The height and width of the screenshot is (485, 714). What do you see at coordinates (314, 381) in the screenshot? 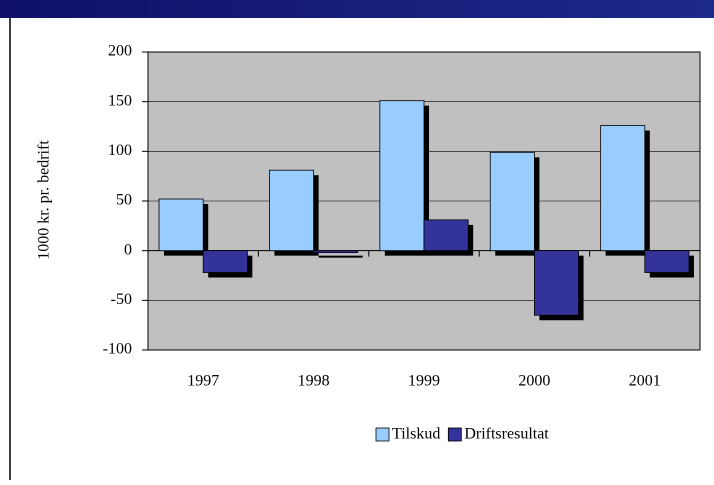
I see `x-tick-label: 1998` at bounding box center [314, 381].